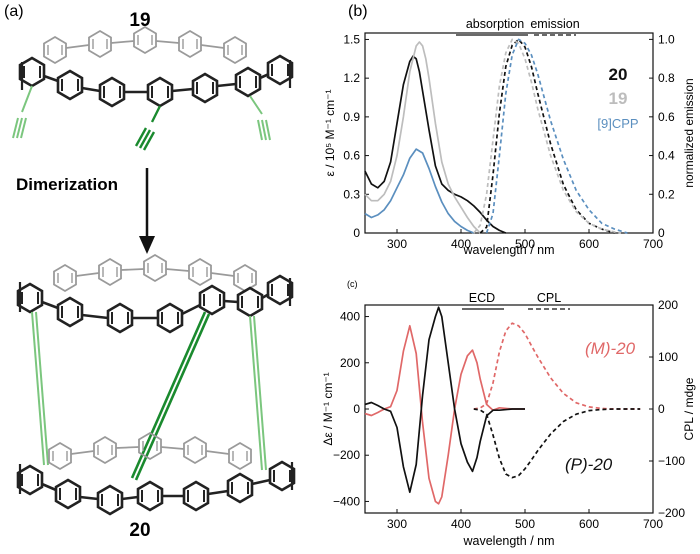  Describe the element at coordinates (610, 348) in the screenshot. I see `chart-c-annotation-m20: (M)-20` at that location.